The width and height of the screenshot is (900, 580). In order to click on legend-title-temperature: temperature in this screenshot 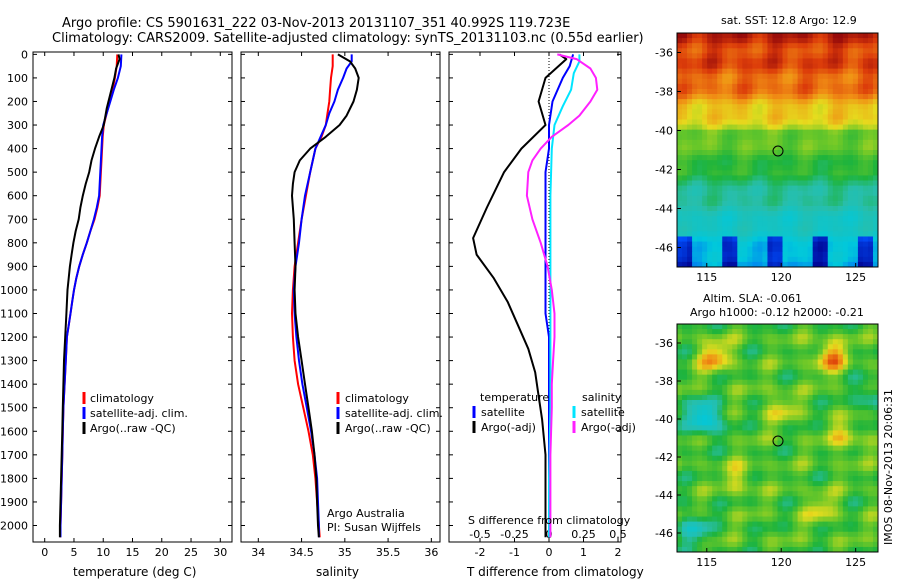, I will do `click(514, 397)`.